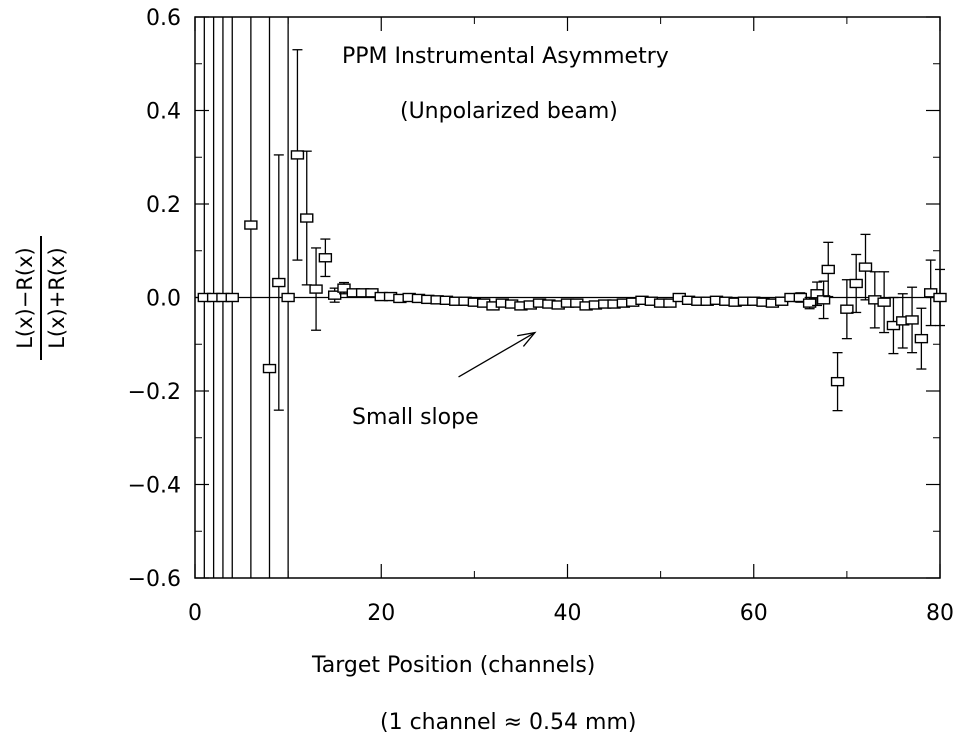 Image resolution: width=956 pixels, height=740 pixels. What do you see at coordinates (754, 613) in the screenshot?
I see `x-tick-label: 60` at bounding box center [754, 613].